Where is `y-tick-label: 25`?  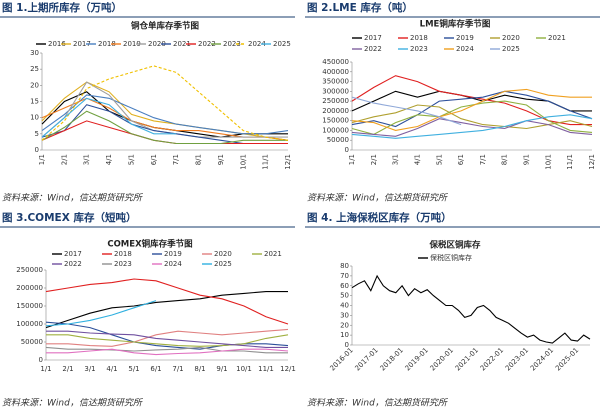 y-tick-label: 25 is located at coordinates (34, 69).